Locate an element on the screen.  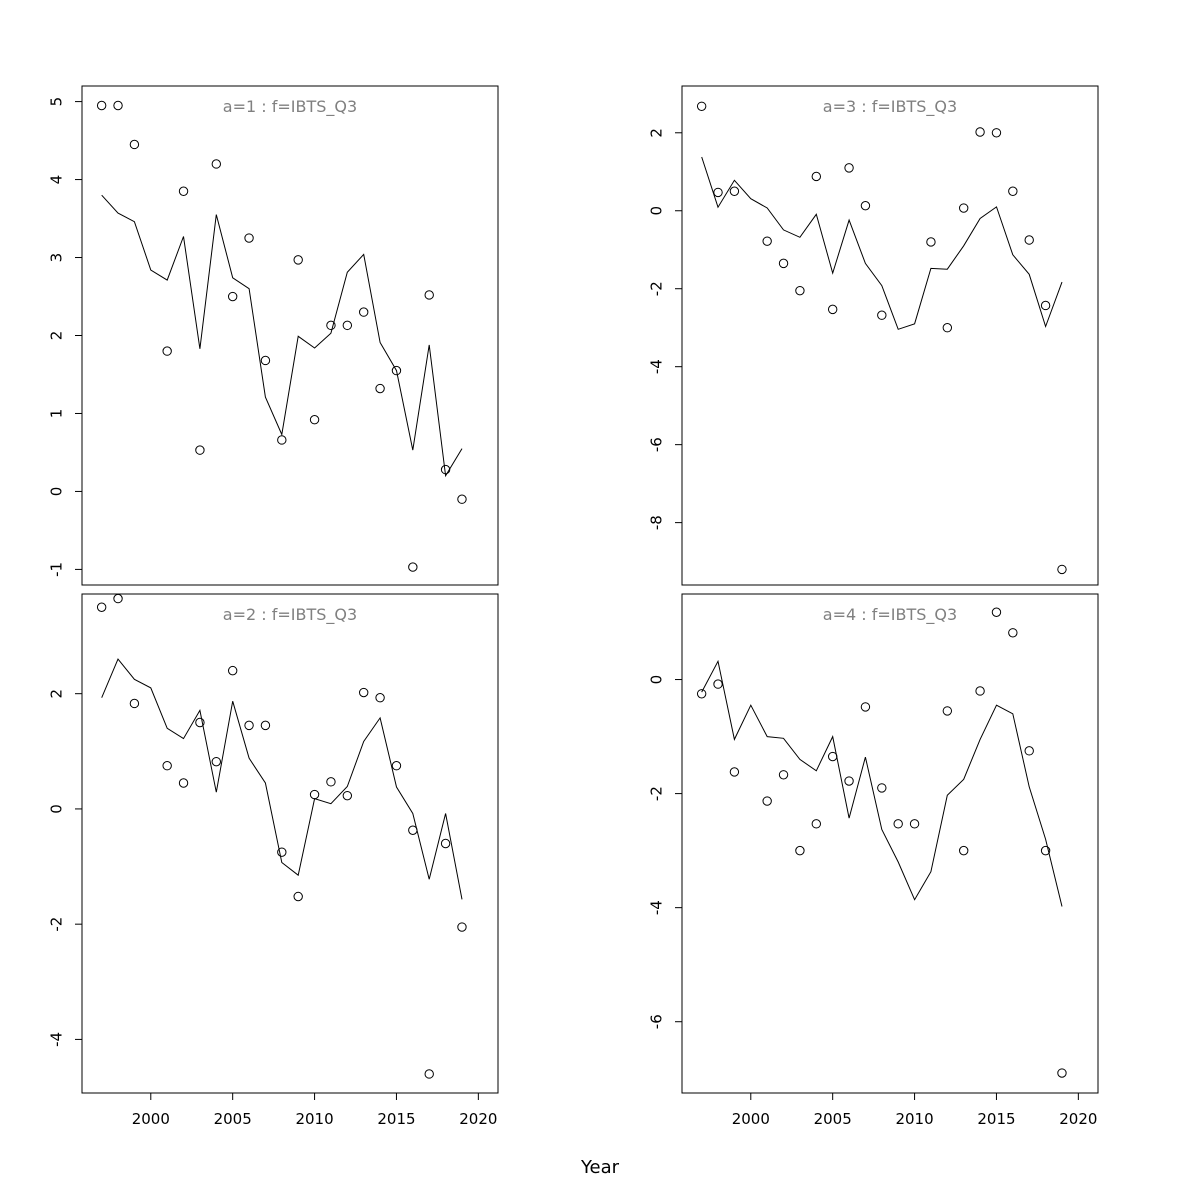
y-tick-label: 1 is located at coordinates (57, 414).